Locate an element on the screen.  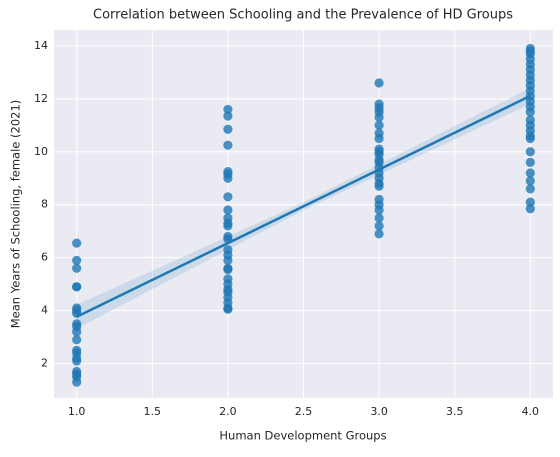
y-tick-label: 10 is located at coordinates (41, 151).